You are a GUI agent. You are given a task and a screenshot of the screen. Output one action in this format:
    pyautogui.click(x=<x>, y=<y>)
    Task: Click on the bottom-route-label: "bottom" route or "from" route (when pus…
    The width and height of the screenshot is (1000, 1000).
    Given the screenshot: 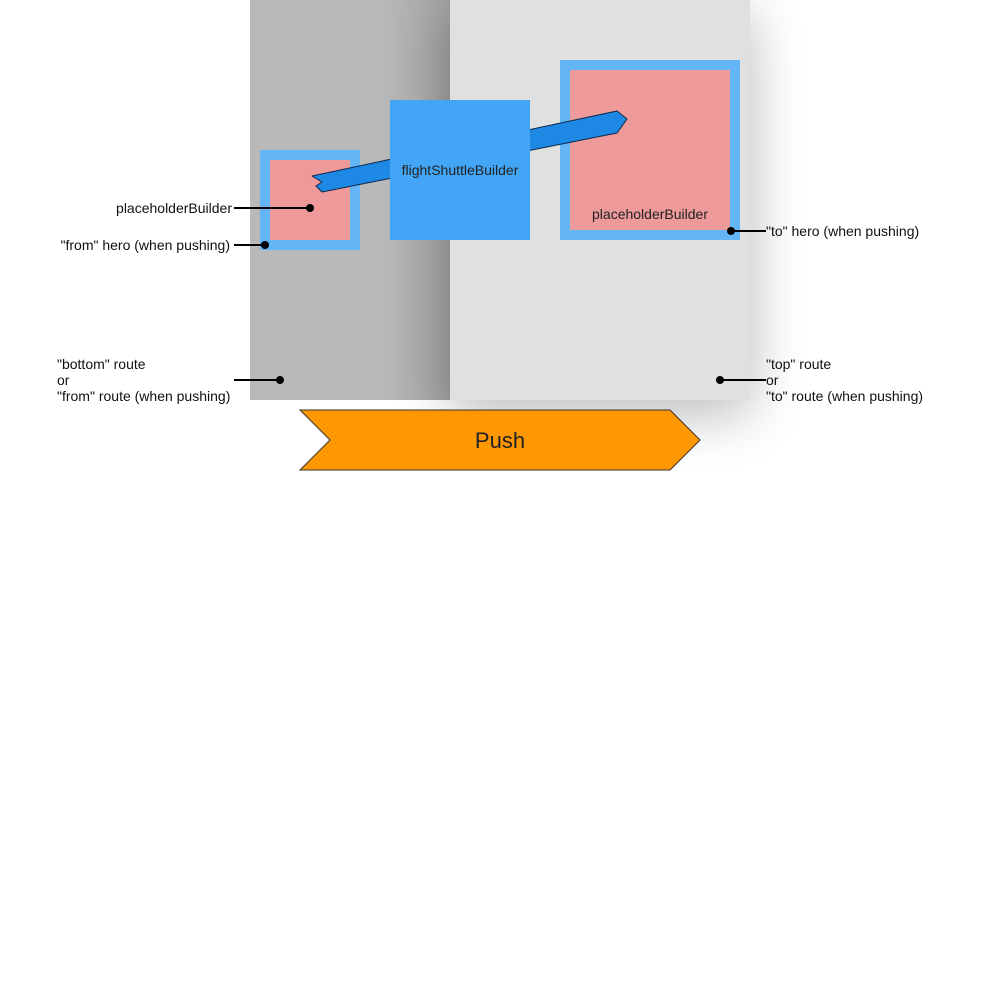 What is the action you would take?
    pyautogui.click(x=143, y=380)
    